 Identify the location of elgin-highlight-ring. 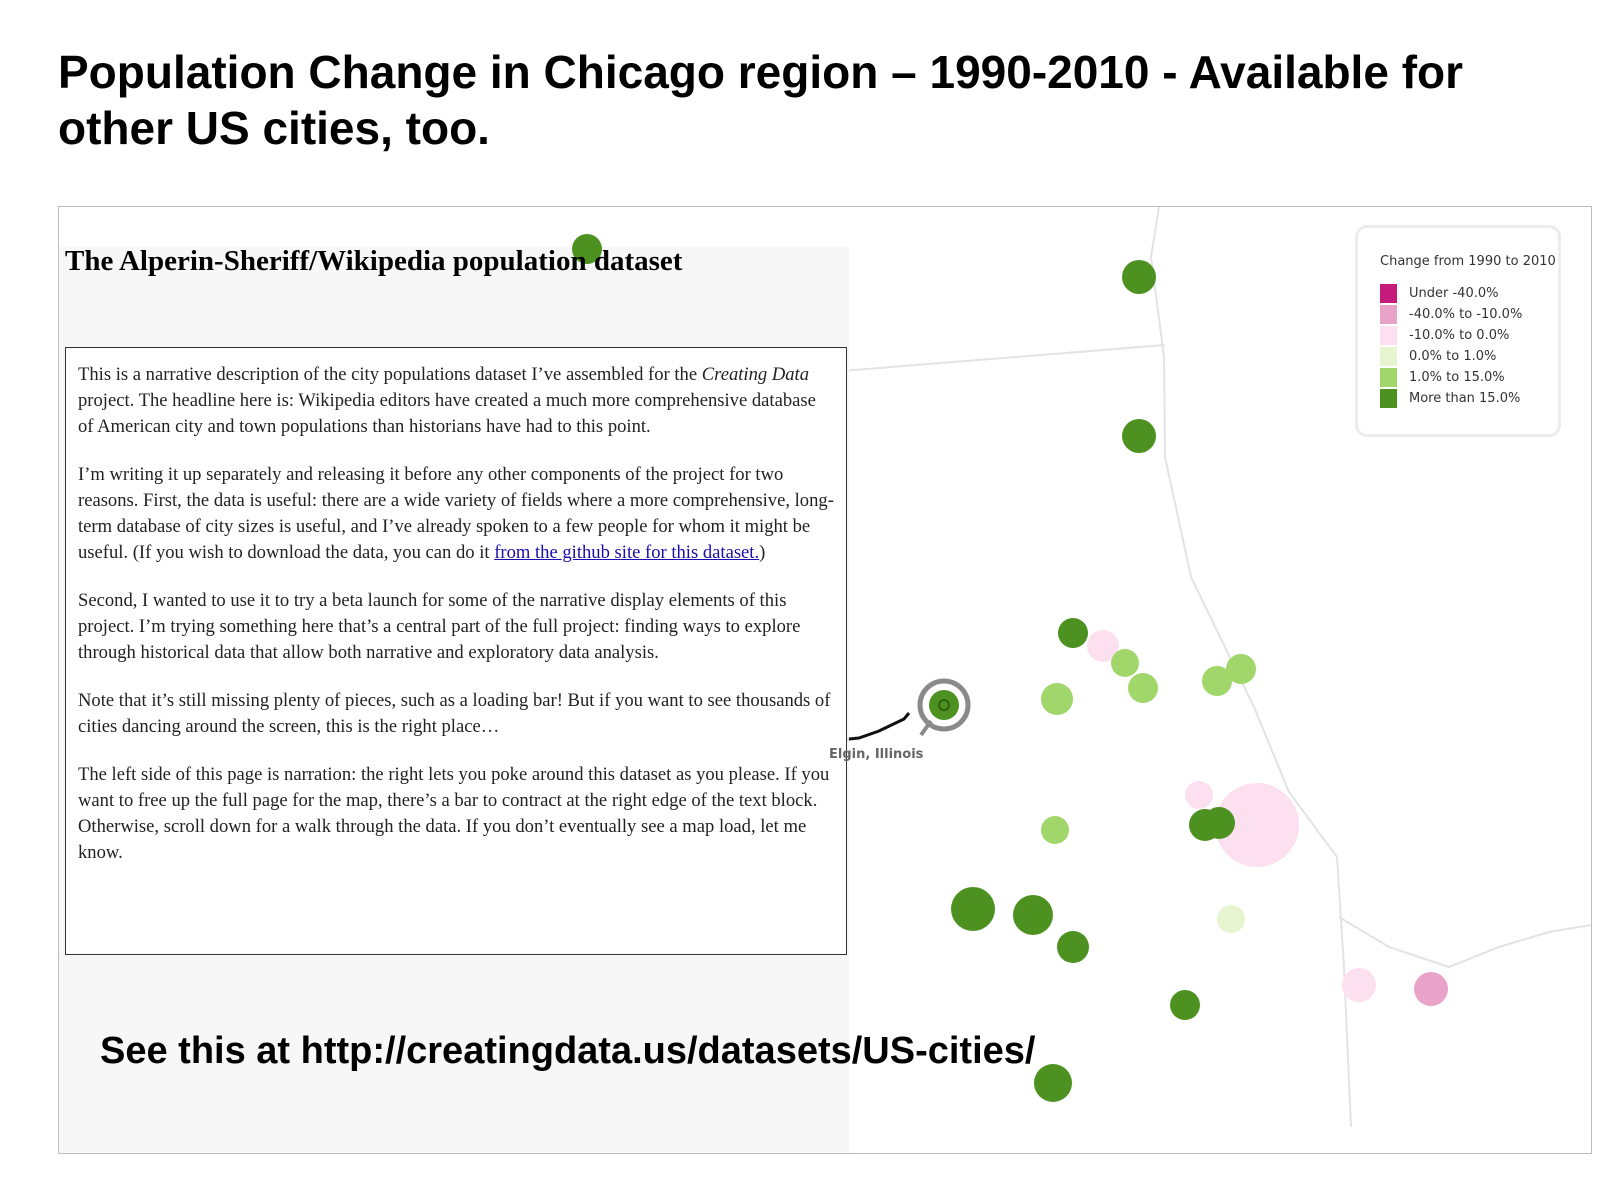
(944, 705).